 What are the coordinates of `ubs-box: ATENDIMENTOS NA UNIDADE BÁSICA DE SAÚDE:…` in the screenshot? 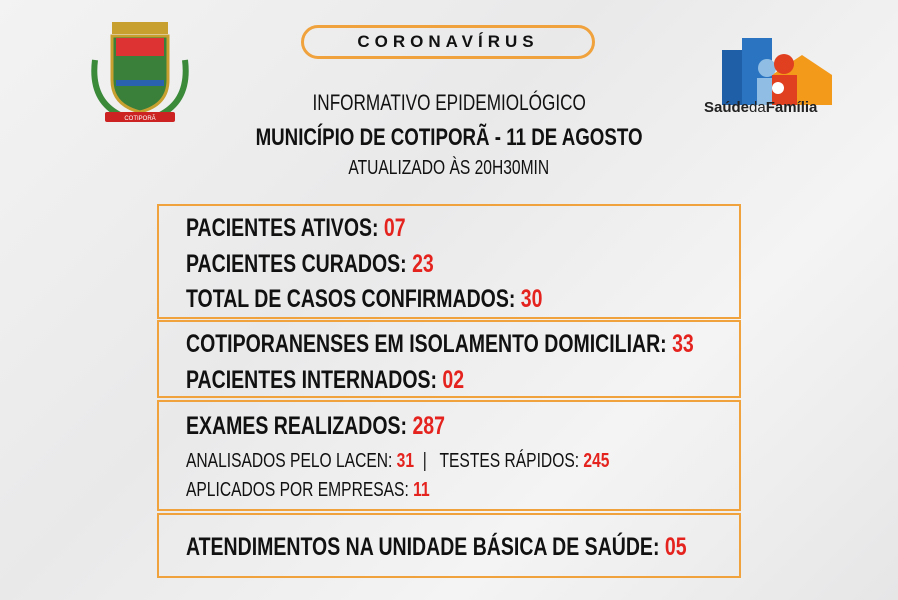 It's located at (449, 545).